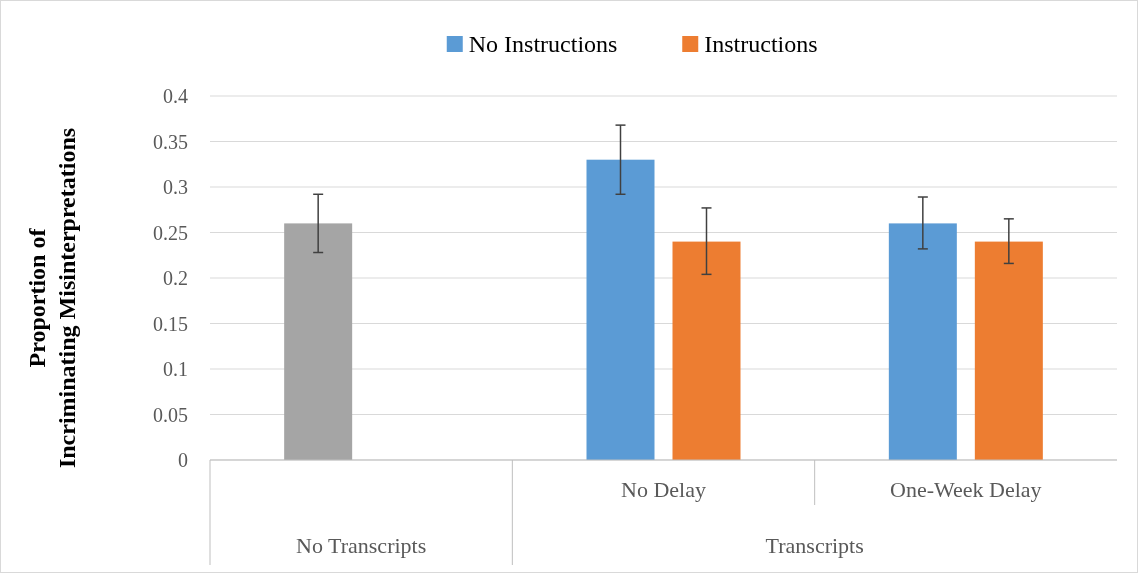  What do you see at coordinates (170, 232) in the screenshot?
I see `y-tick-label: 0.25` at bounding box center [170, 232].